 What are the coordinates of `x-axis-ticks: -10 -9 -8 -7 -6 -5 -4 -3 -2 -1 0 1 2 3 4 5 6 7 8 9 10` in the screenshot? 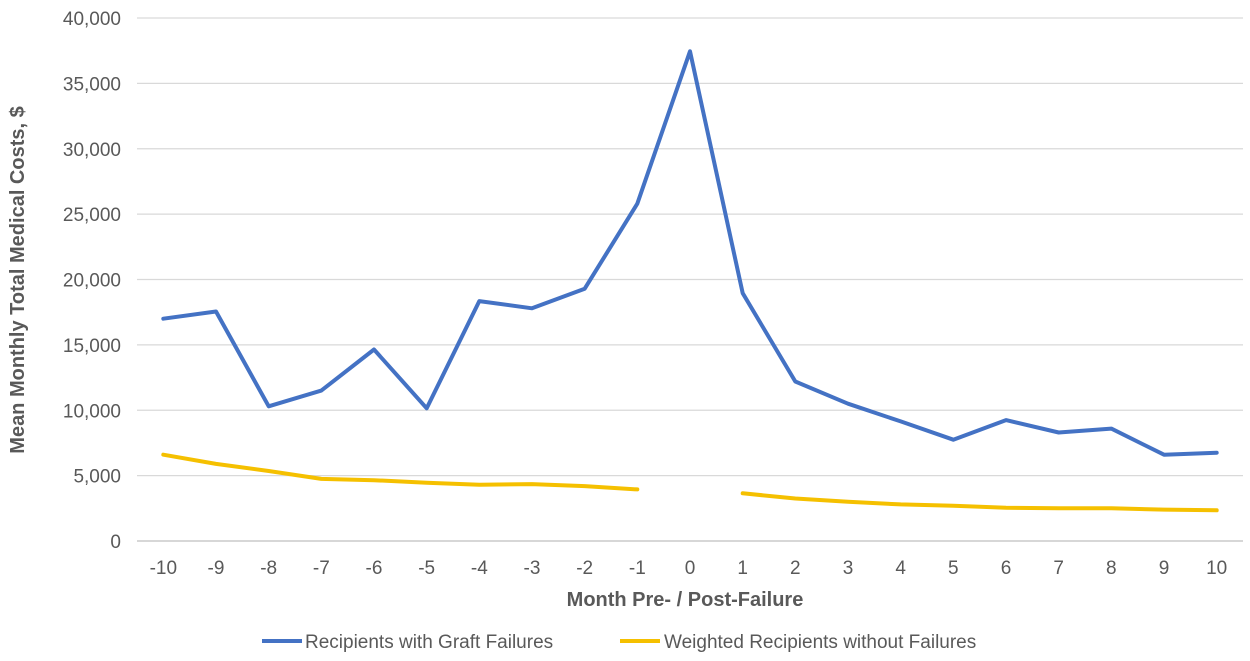 It's located at (689, 568).